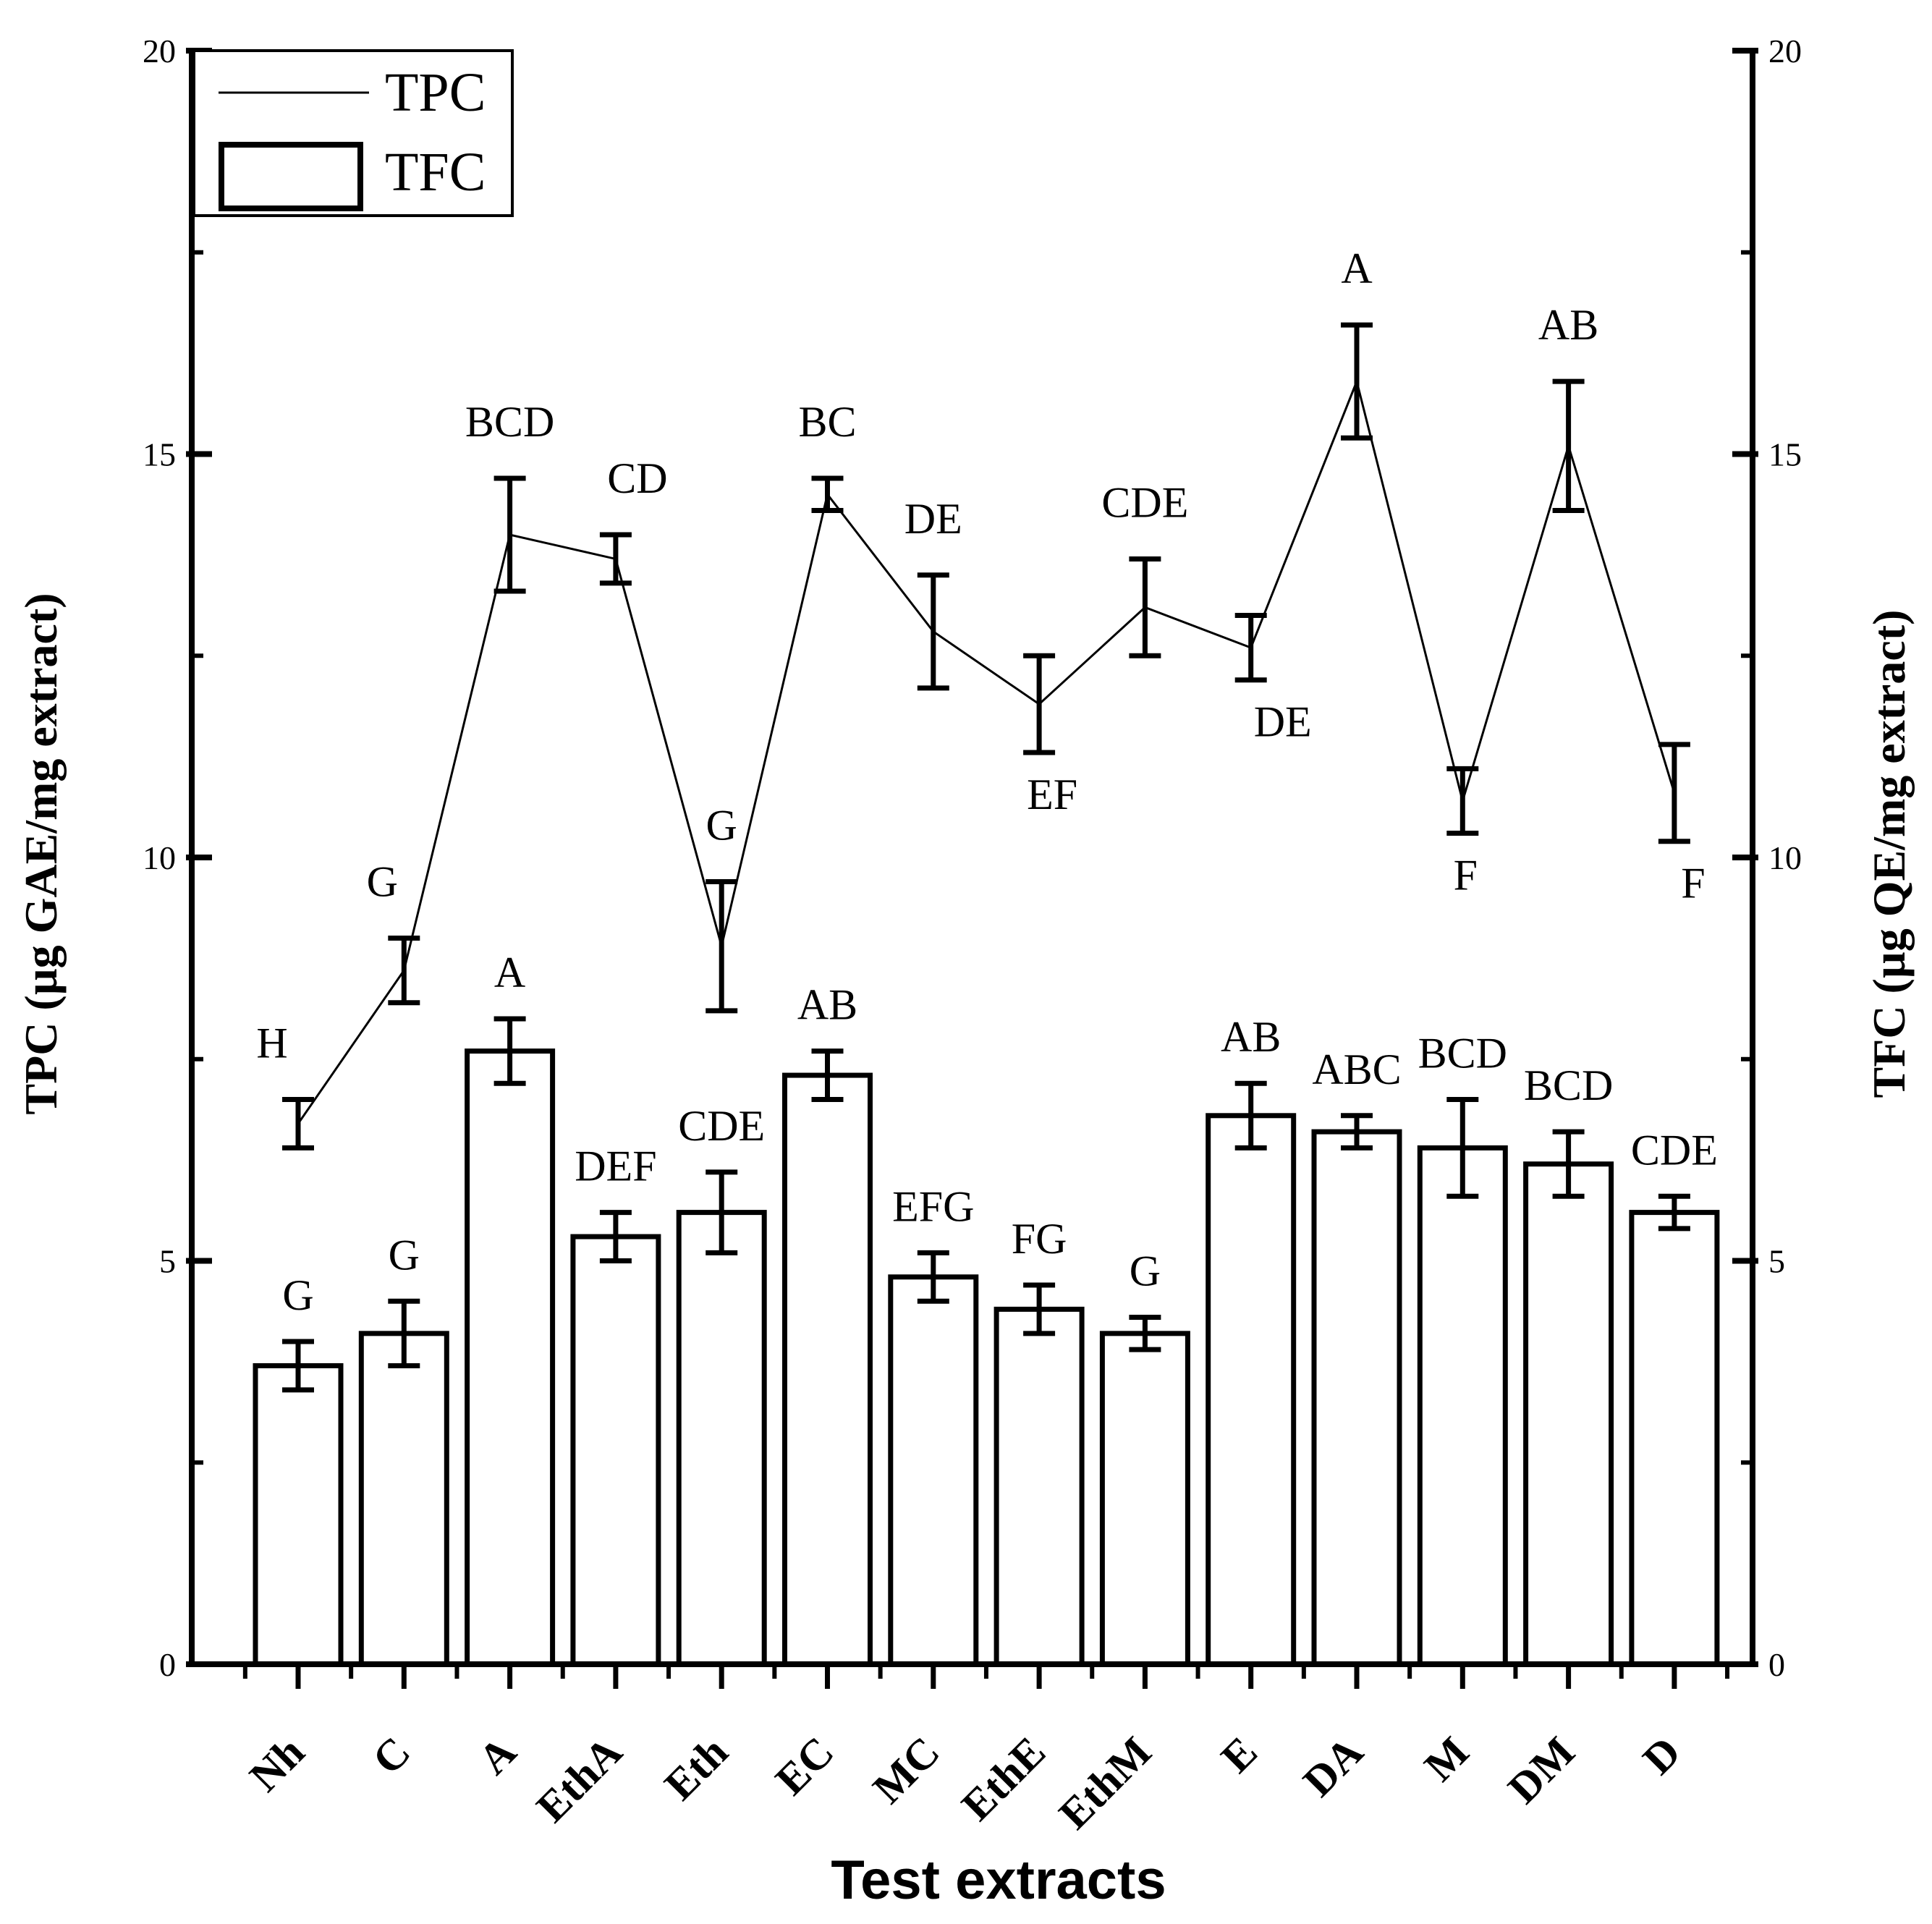 Image resolution: width=1932 pixels, height=1924 pixels. I want to click on tfc-letter-EthA: DEF, so click(615, 1166).